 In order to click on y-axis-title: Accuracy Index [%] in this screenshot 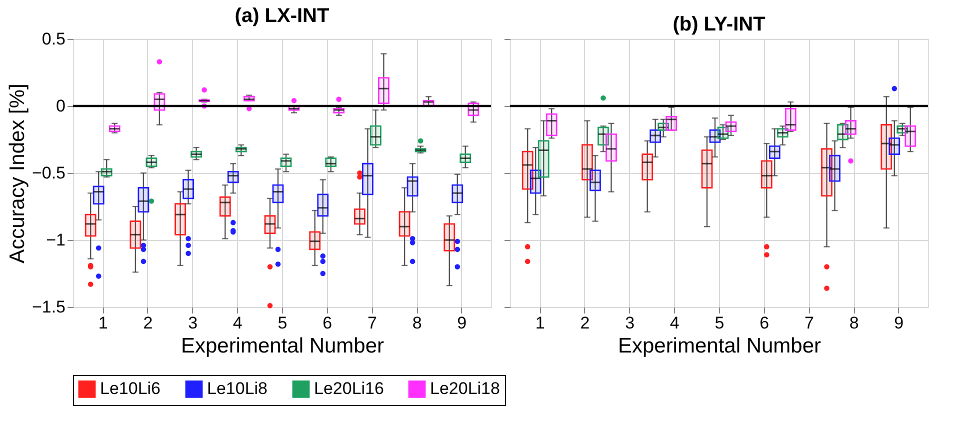, I will do `click(17, 174)`.